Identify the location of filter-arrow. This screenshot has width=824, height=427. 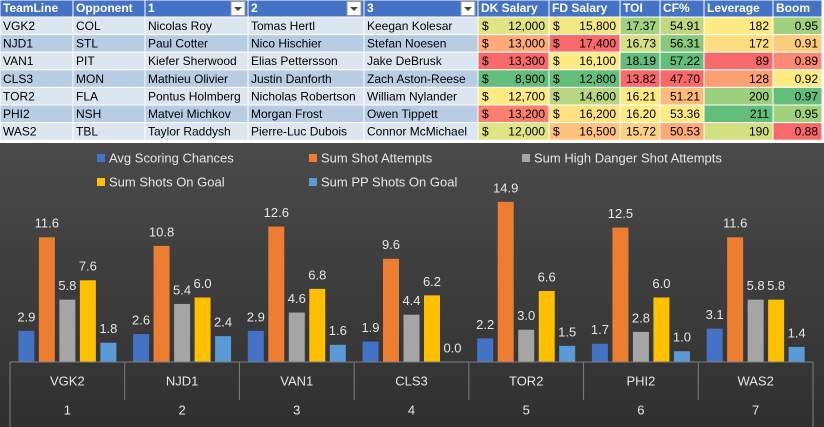
(238, 9).